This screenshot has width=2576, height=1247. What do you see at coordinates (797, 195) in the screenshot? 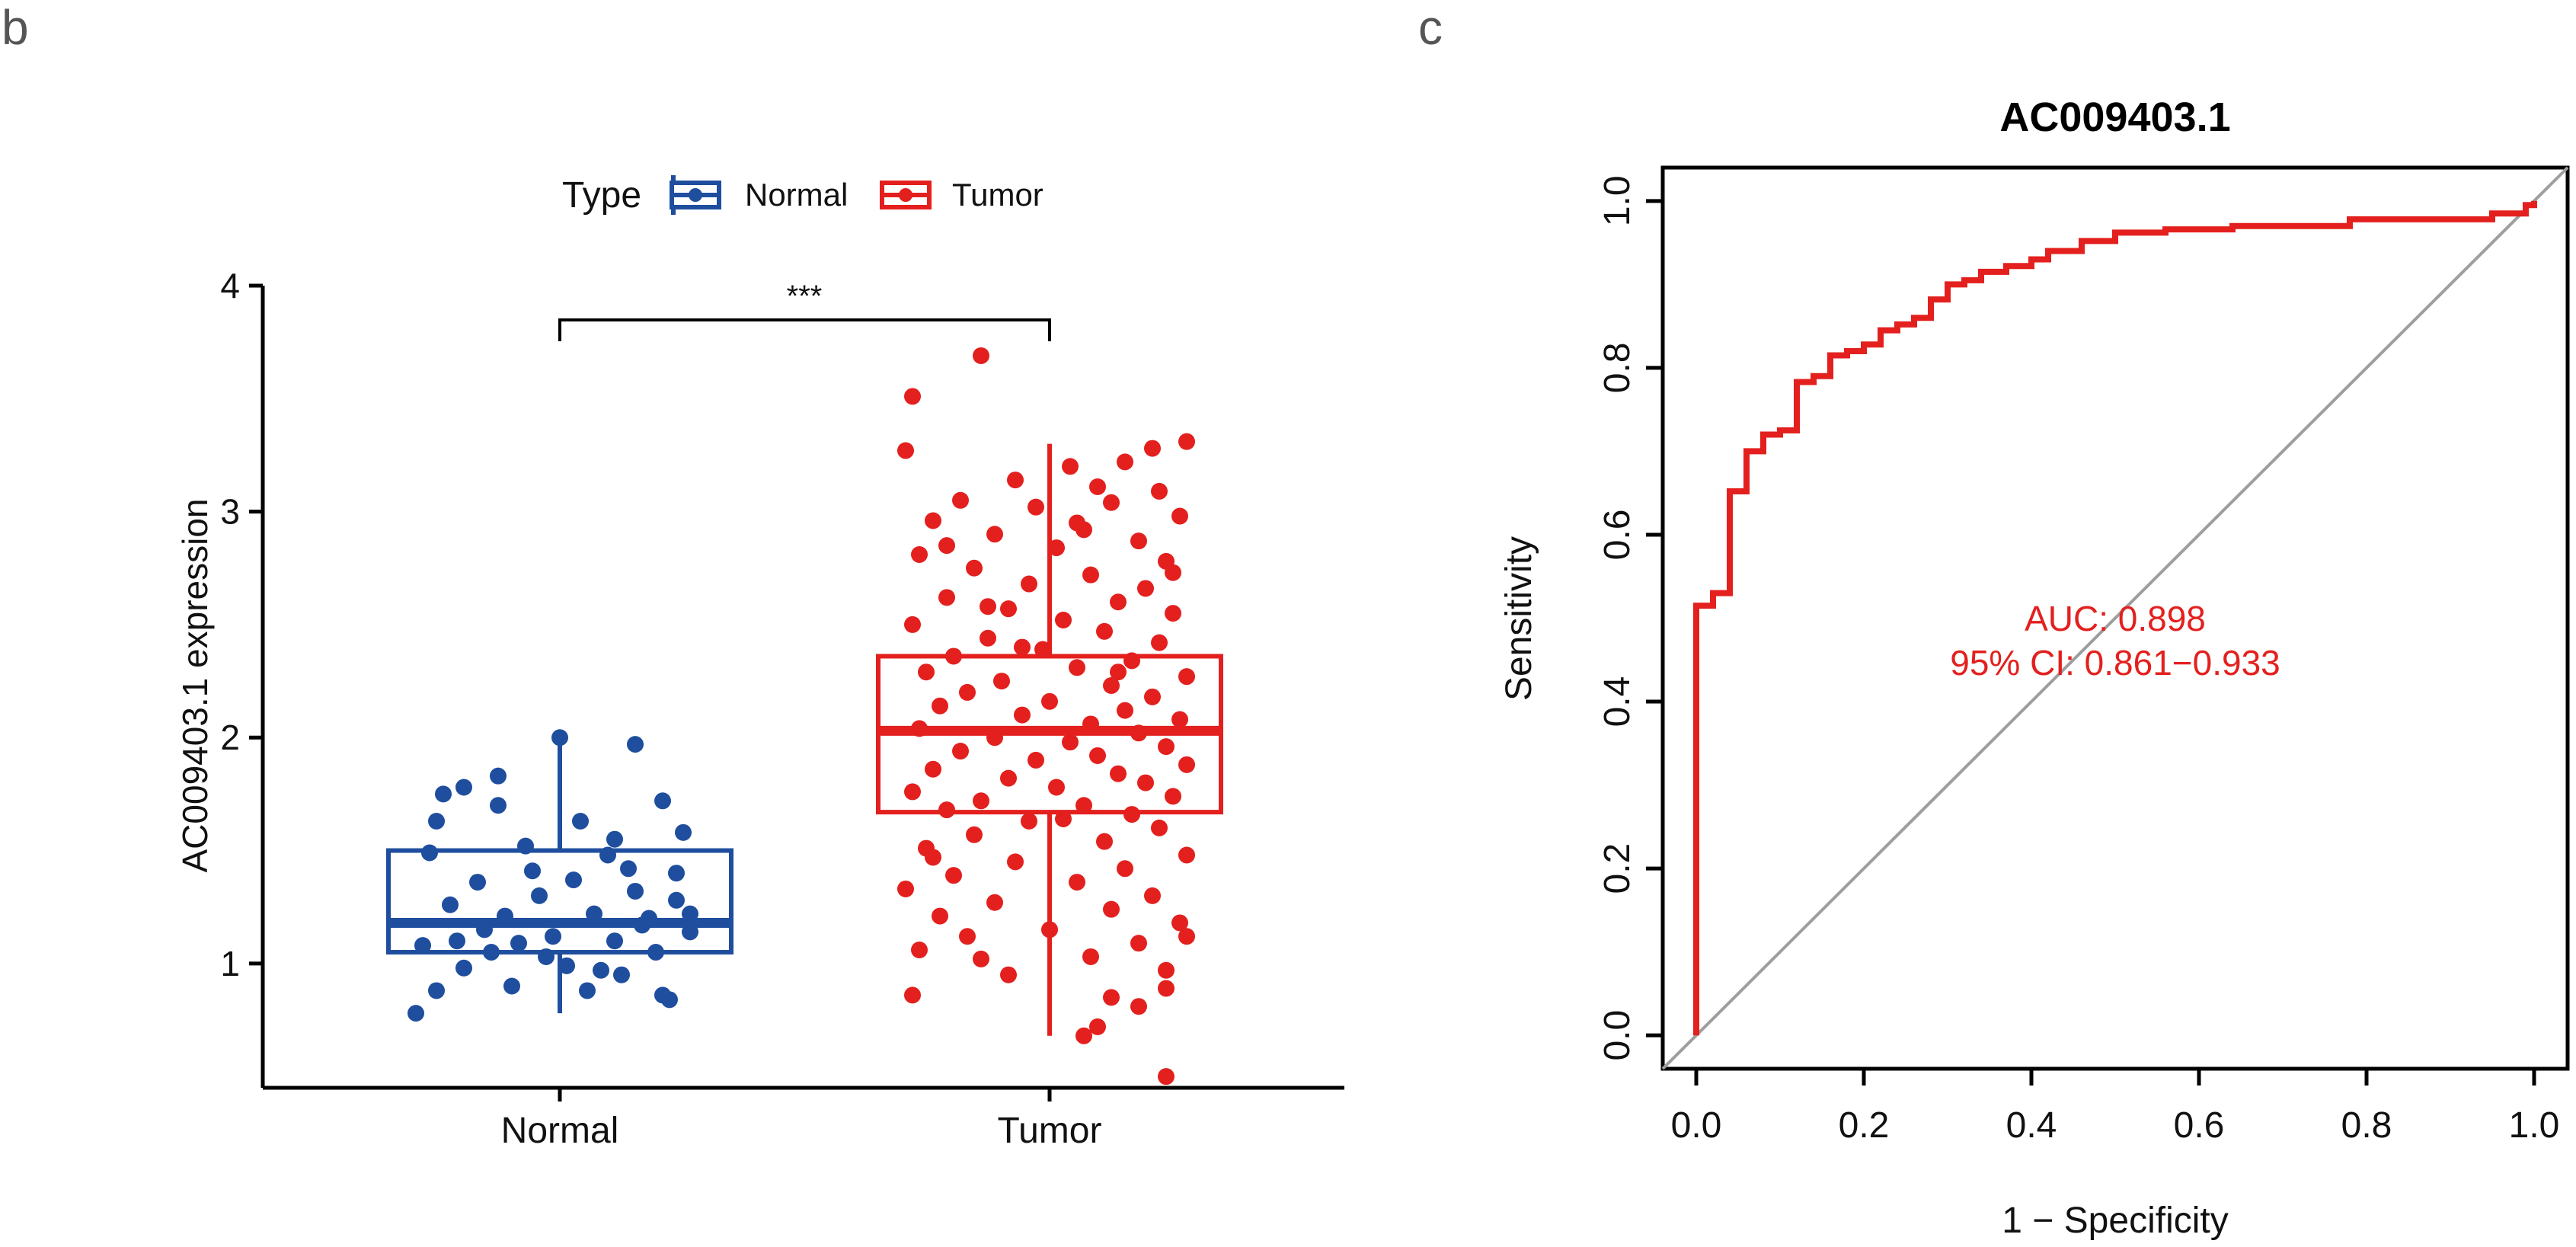
I see `legend-label-normal: Normal` at bounding box center [797, 195].